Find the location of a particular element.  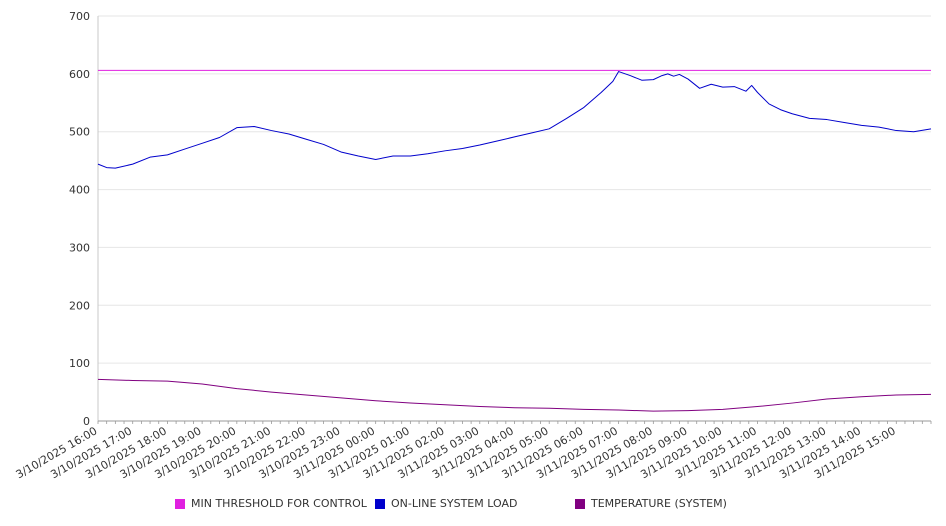

y-tick-label: 700 is located at coordinates (79, 16).